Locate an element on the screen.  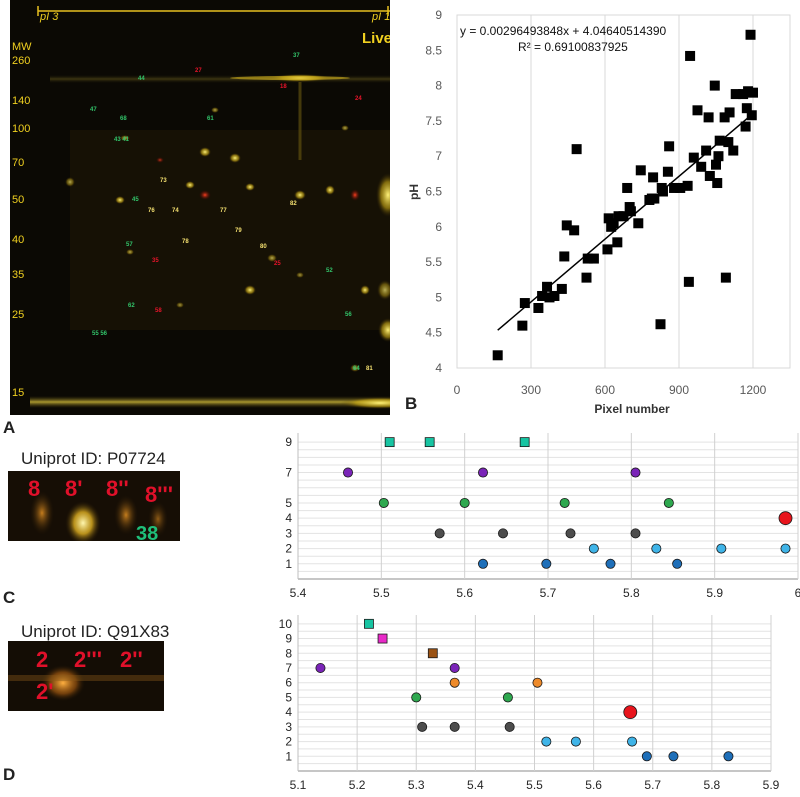
mw-label: 40 is located at coordinates (18, 240).